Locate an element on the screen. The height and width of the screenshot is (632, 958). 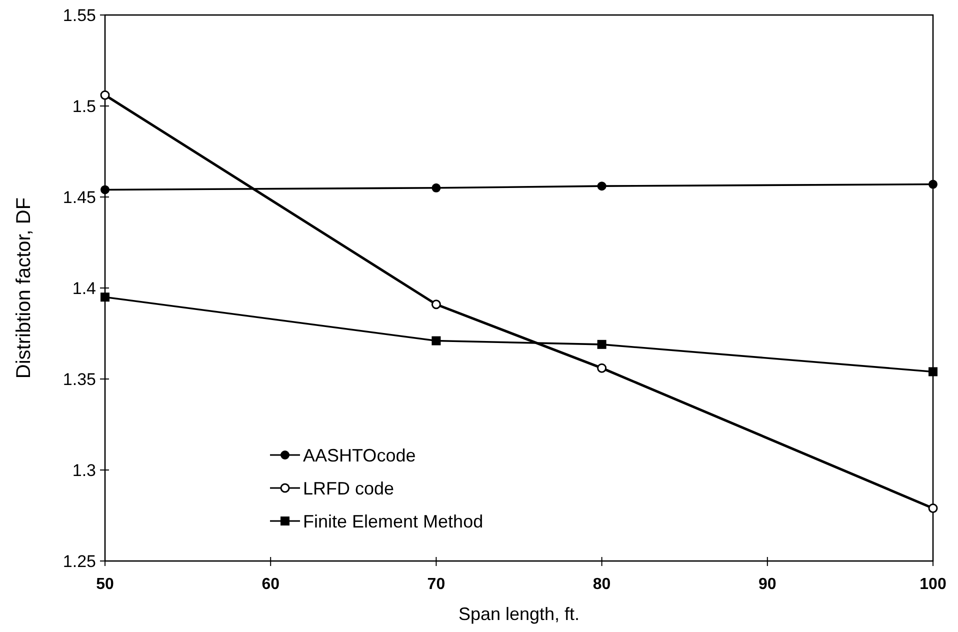
legend-label: AASHTOcode is located at coordinates (359, 455).